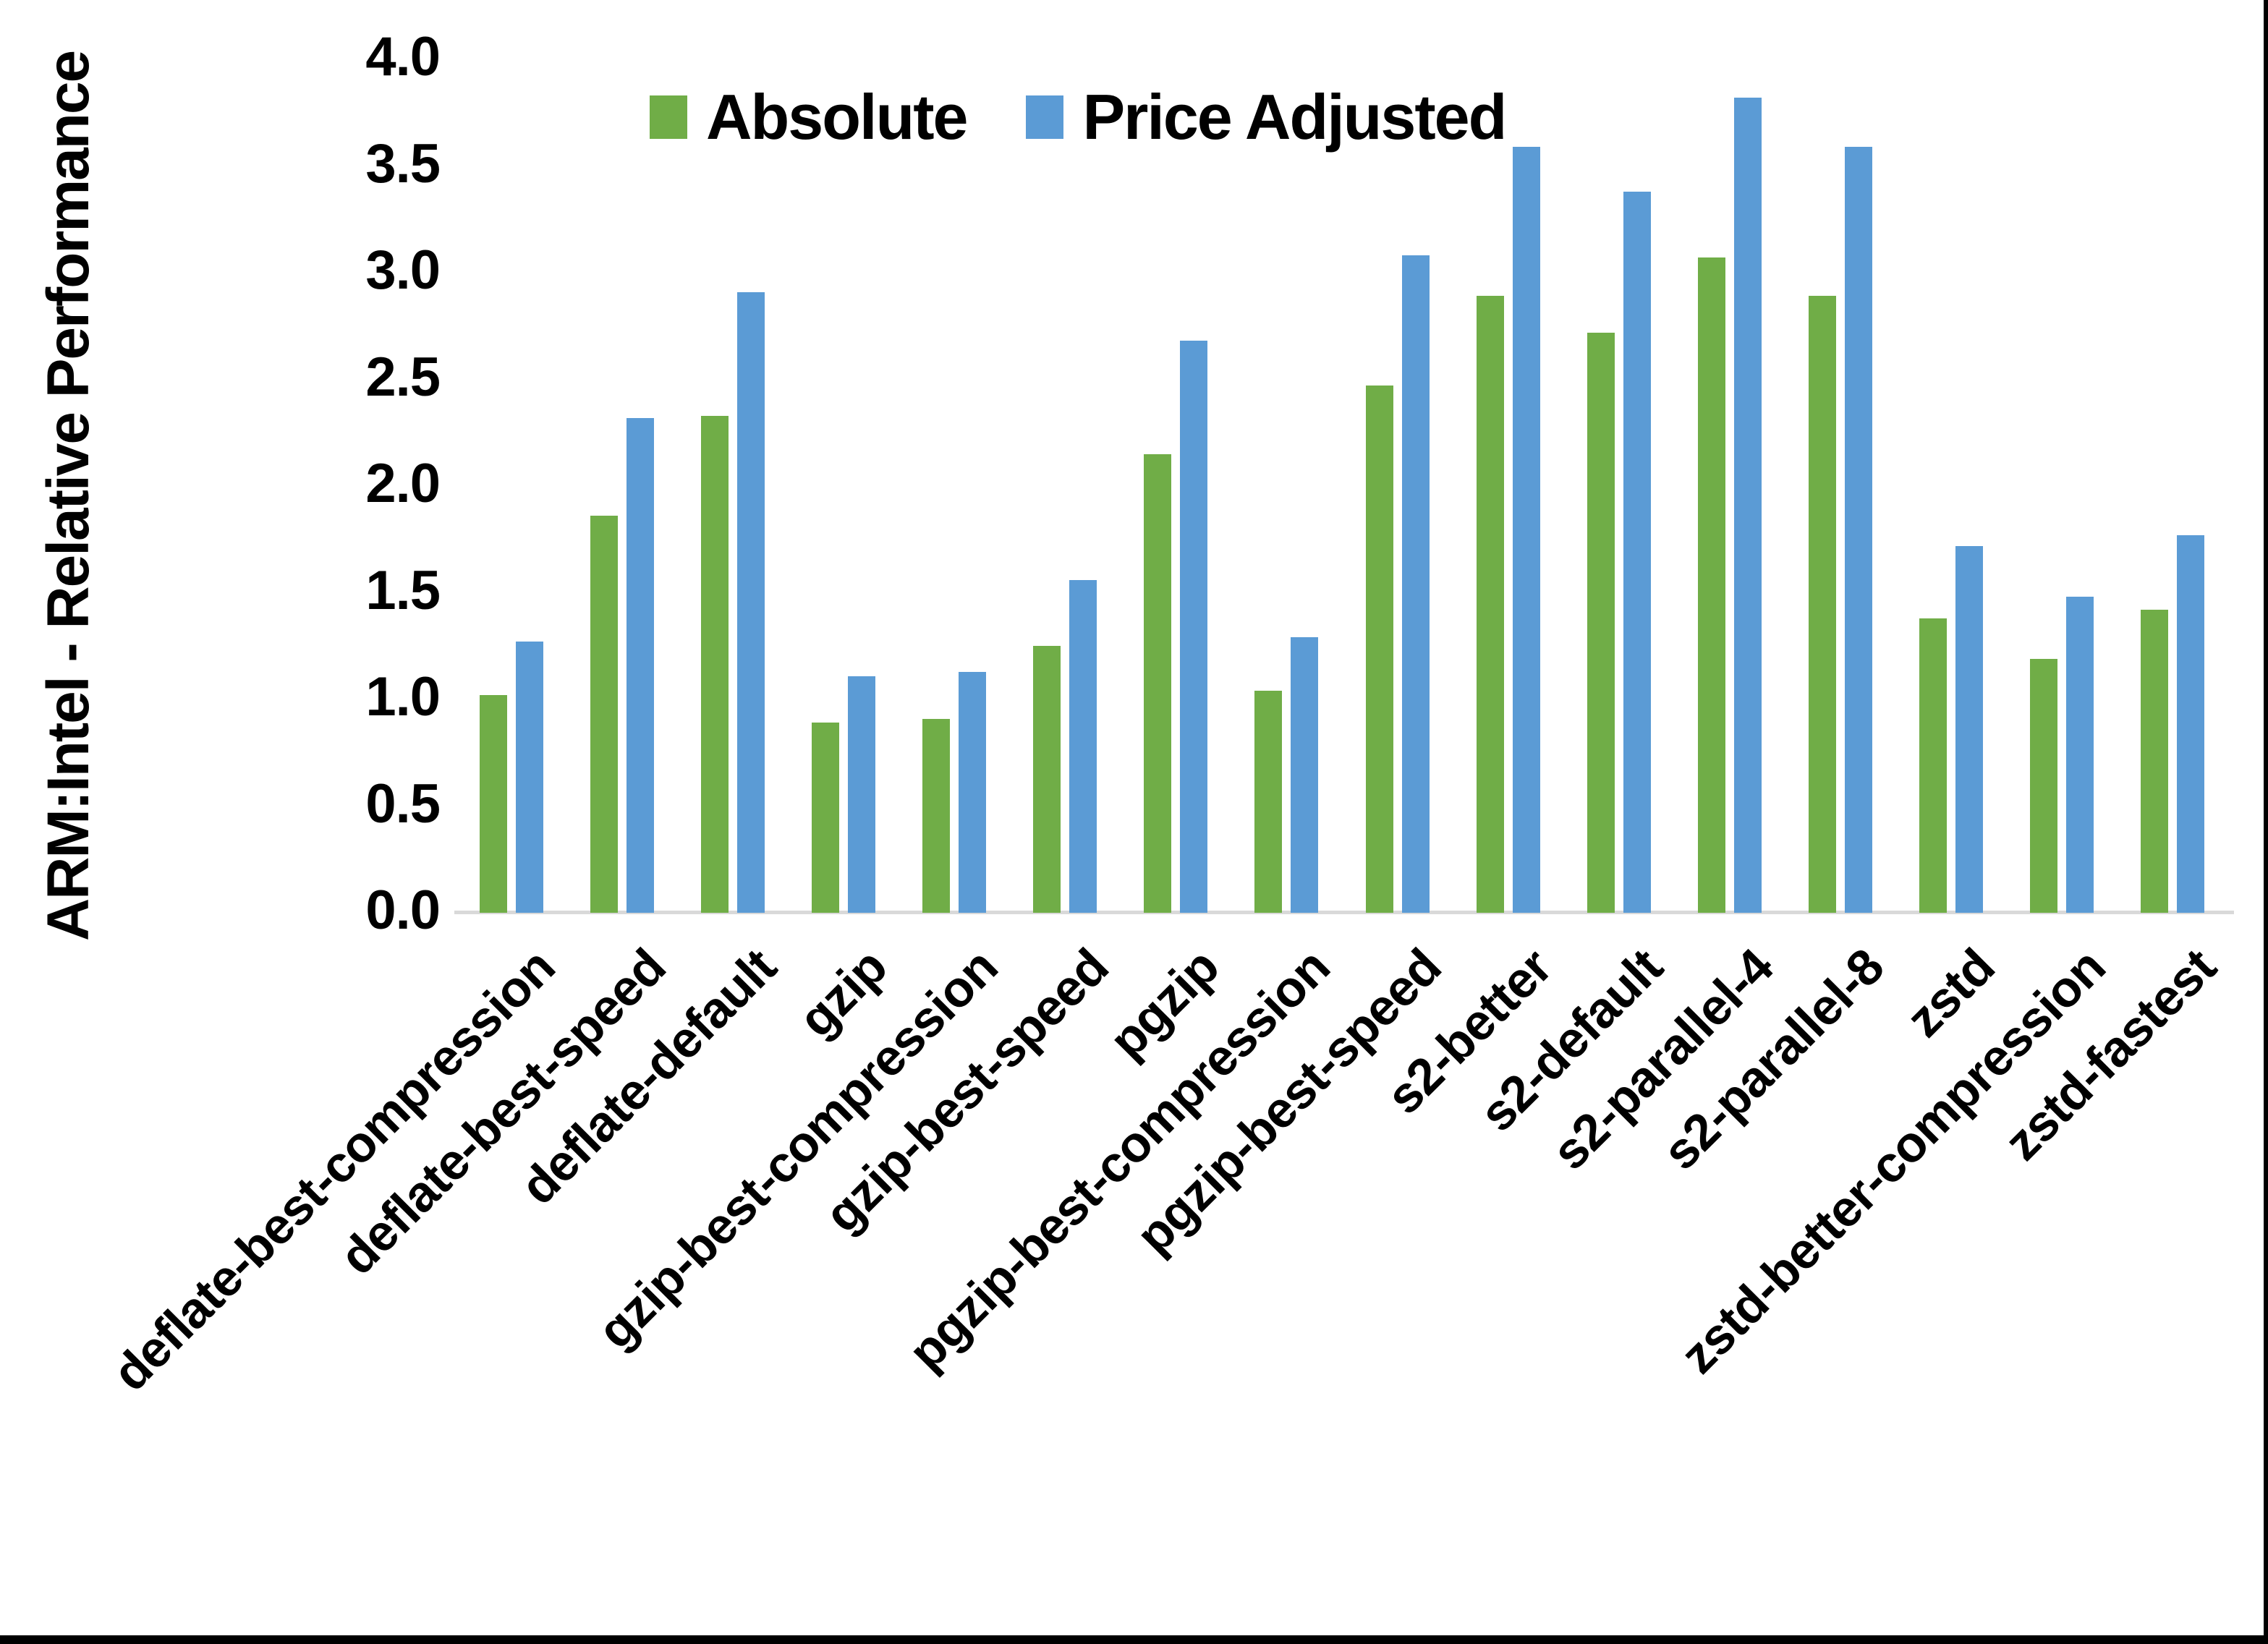 This screenshot has height=1644, width=2268. Describe the element at coordinates (1397, 456) in the screenshot. I see `bar-group-pgzip-best-speed` at that location.